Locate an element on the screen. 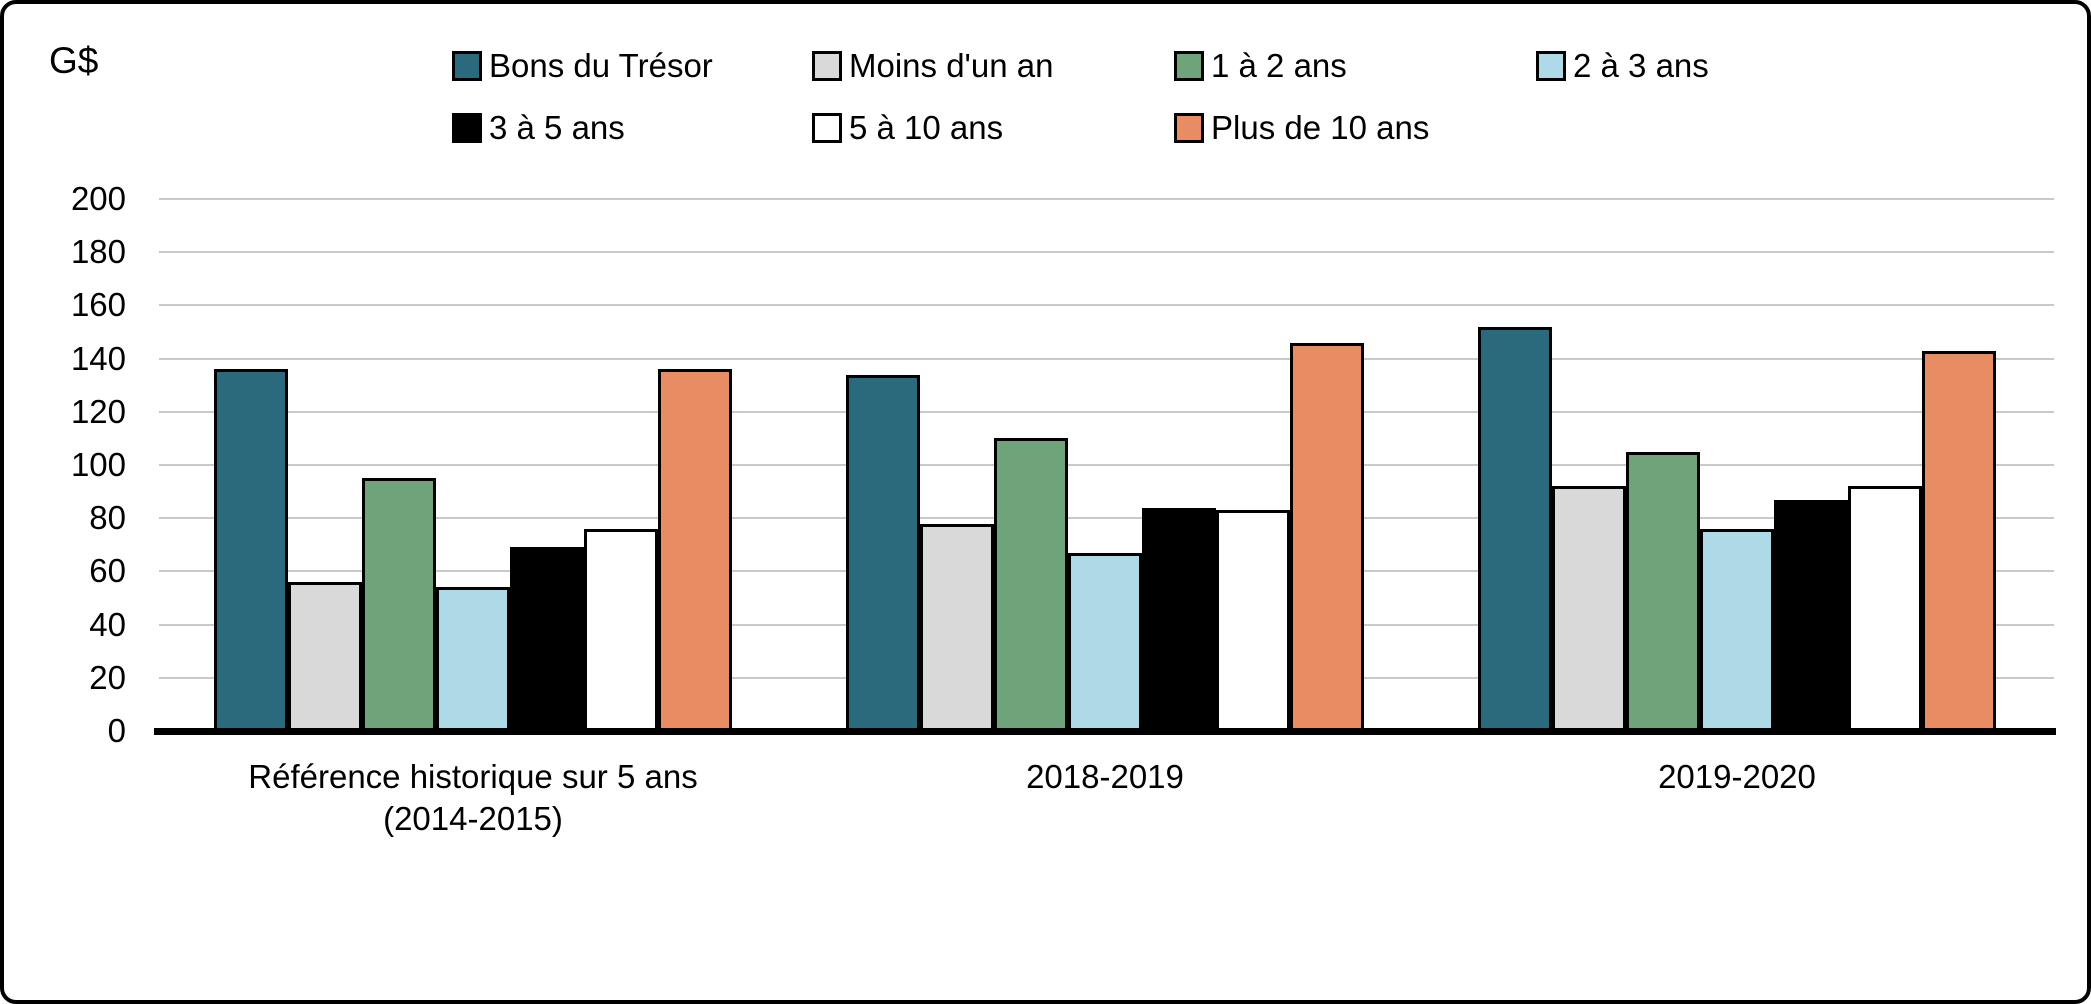 This screenshot has width=2091, height=1004. legend-label: 5 à 10 ans is located at coordinates (926, 127).